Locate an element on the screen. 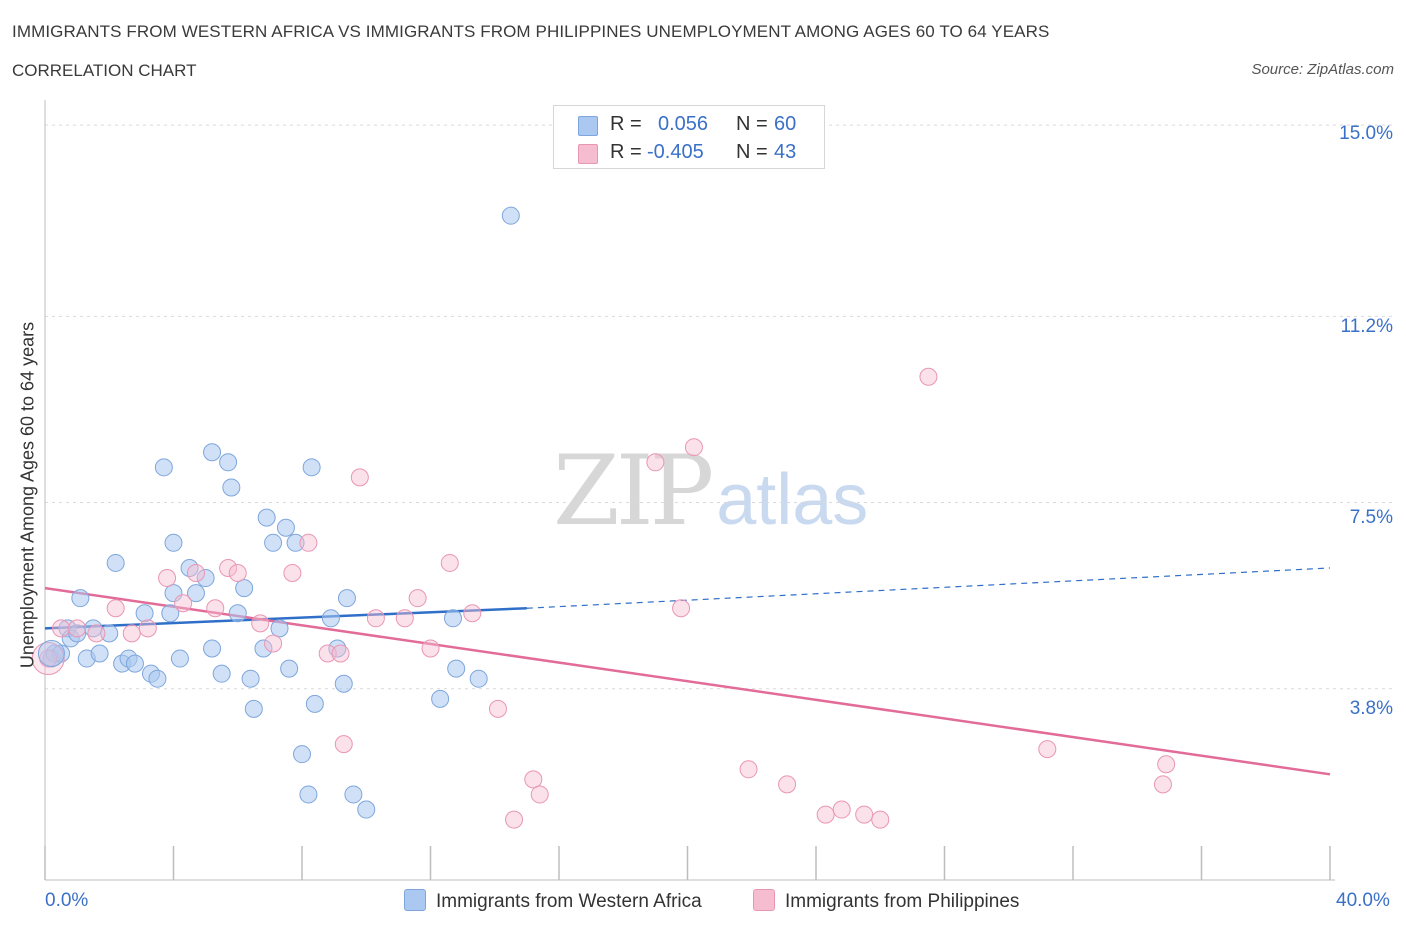 This screenshot has width=1406, height=930. legend-item-western-africa: Immigrants from Western Africa is located at coordinates (553, 901).